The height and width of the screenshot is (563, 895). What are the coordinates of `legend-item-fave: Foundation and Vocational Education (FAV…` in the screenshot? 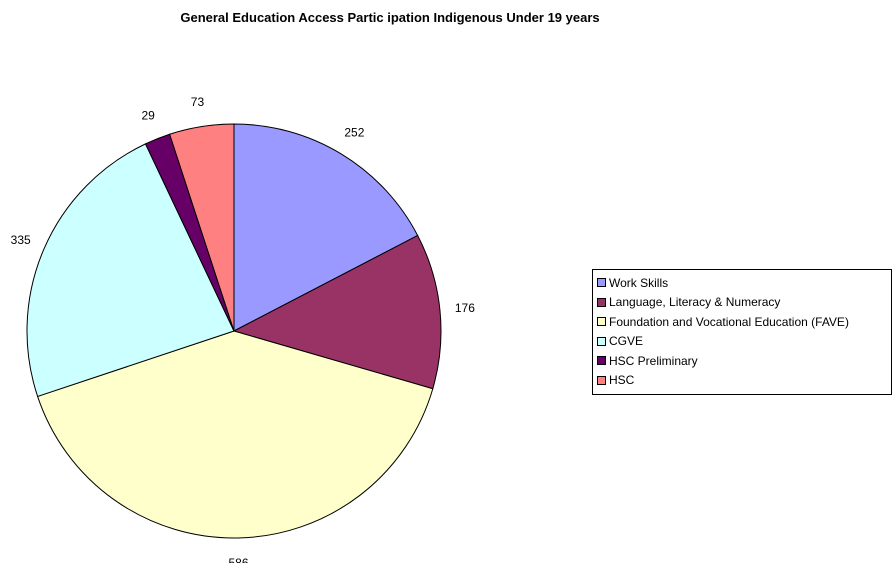 It's located at (744, 322).